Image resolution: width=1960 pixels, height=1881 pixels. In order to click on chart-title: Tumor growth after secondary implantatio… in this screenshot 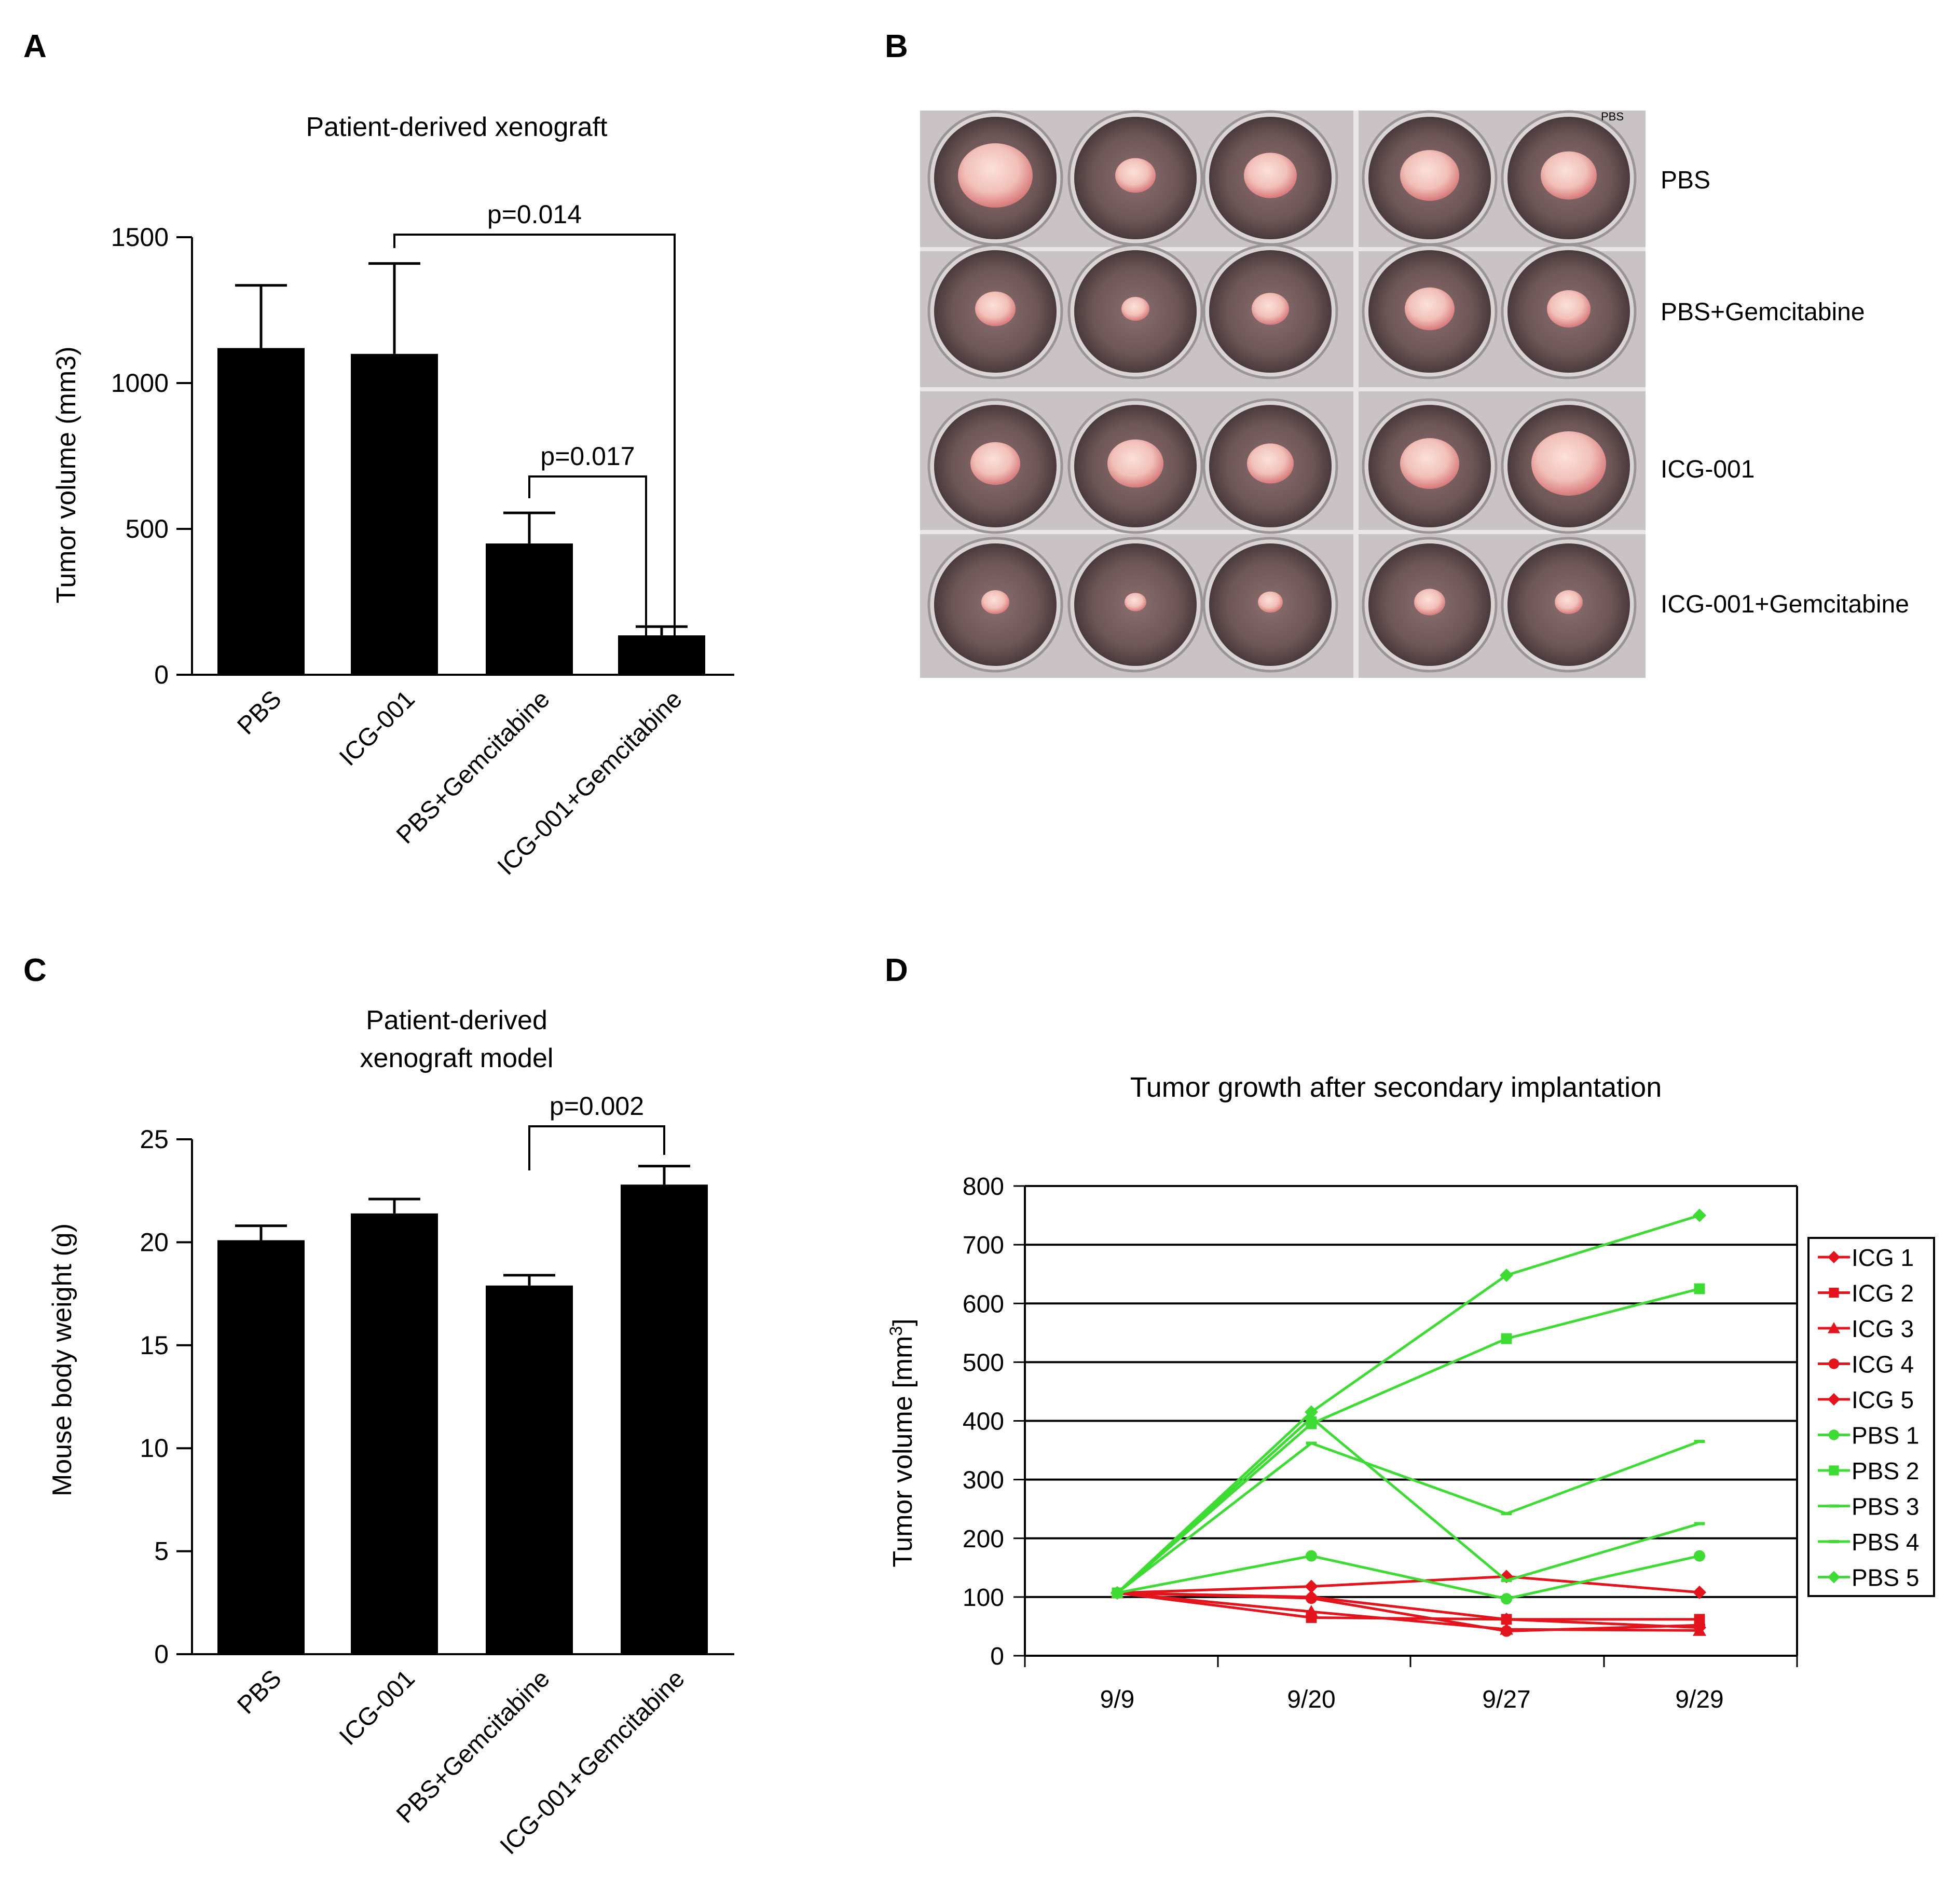, I will do `click(1396, 1087)`.